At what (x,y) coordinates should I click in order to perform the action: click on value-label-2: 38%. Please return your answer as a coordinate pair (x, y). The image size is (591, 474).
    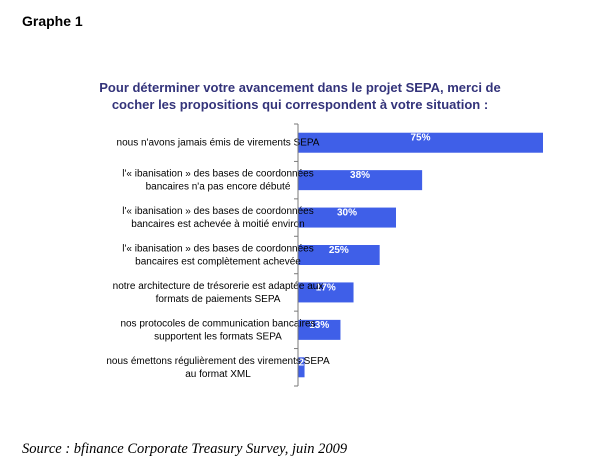
    Looking at the image, I should click on (360, 175).